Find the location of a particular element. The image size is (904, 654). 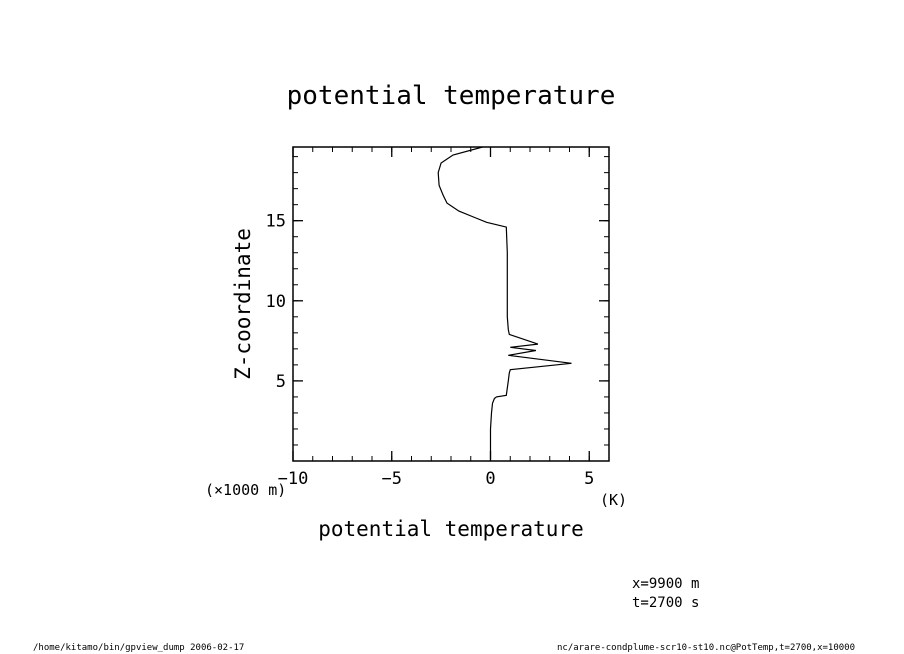

y-axis-unit: (×1000 m) is located at coordinates (245, 490).